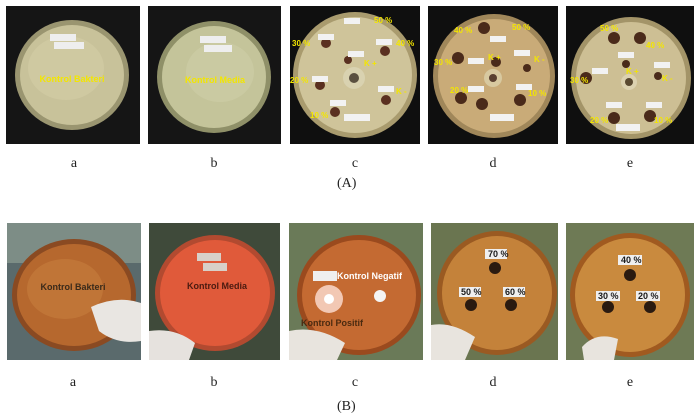  I want to click on caption-a-b: b, so click(214, 163).